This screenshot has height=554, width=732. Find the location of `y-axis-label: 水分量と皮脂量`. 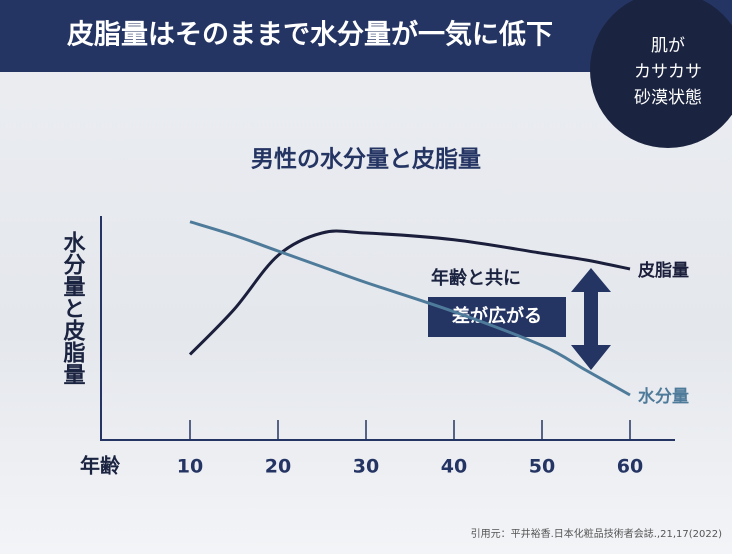

y-axis-label: 水分量と皮脂量 is located at coordinates (73, 308).